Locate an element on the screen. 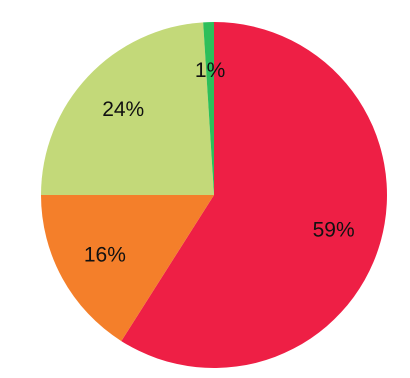 This screenshot has height=378, width=410. data-label: 59% is located at coordinates (333, 230).